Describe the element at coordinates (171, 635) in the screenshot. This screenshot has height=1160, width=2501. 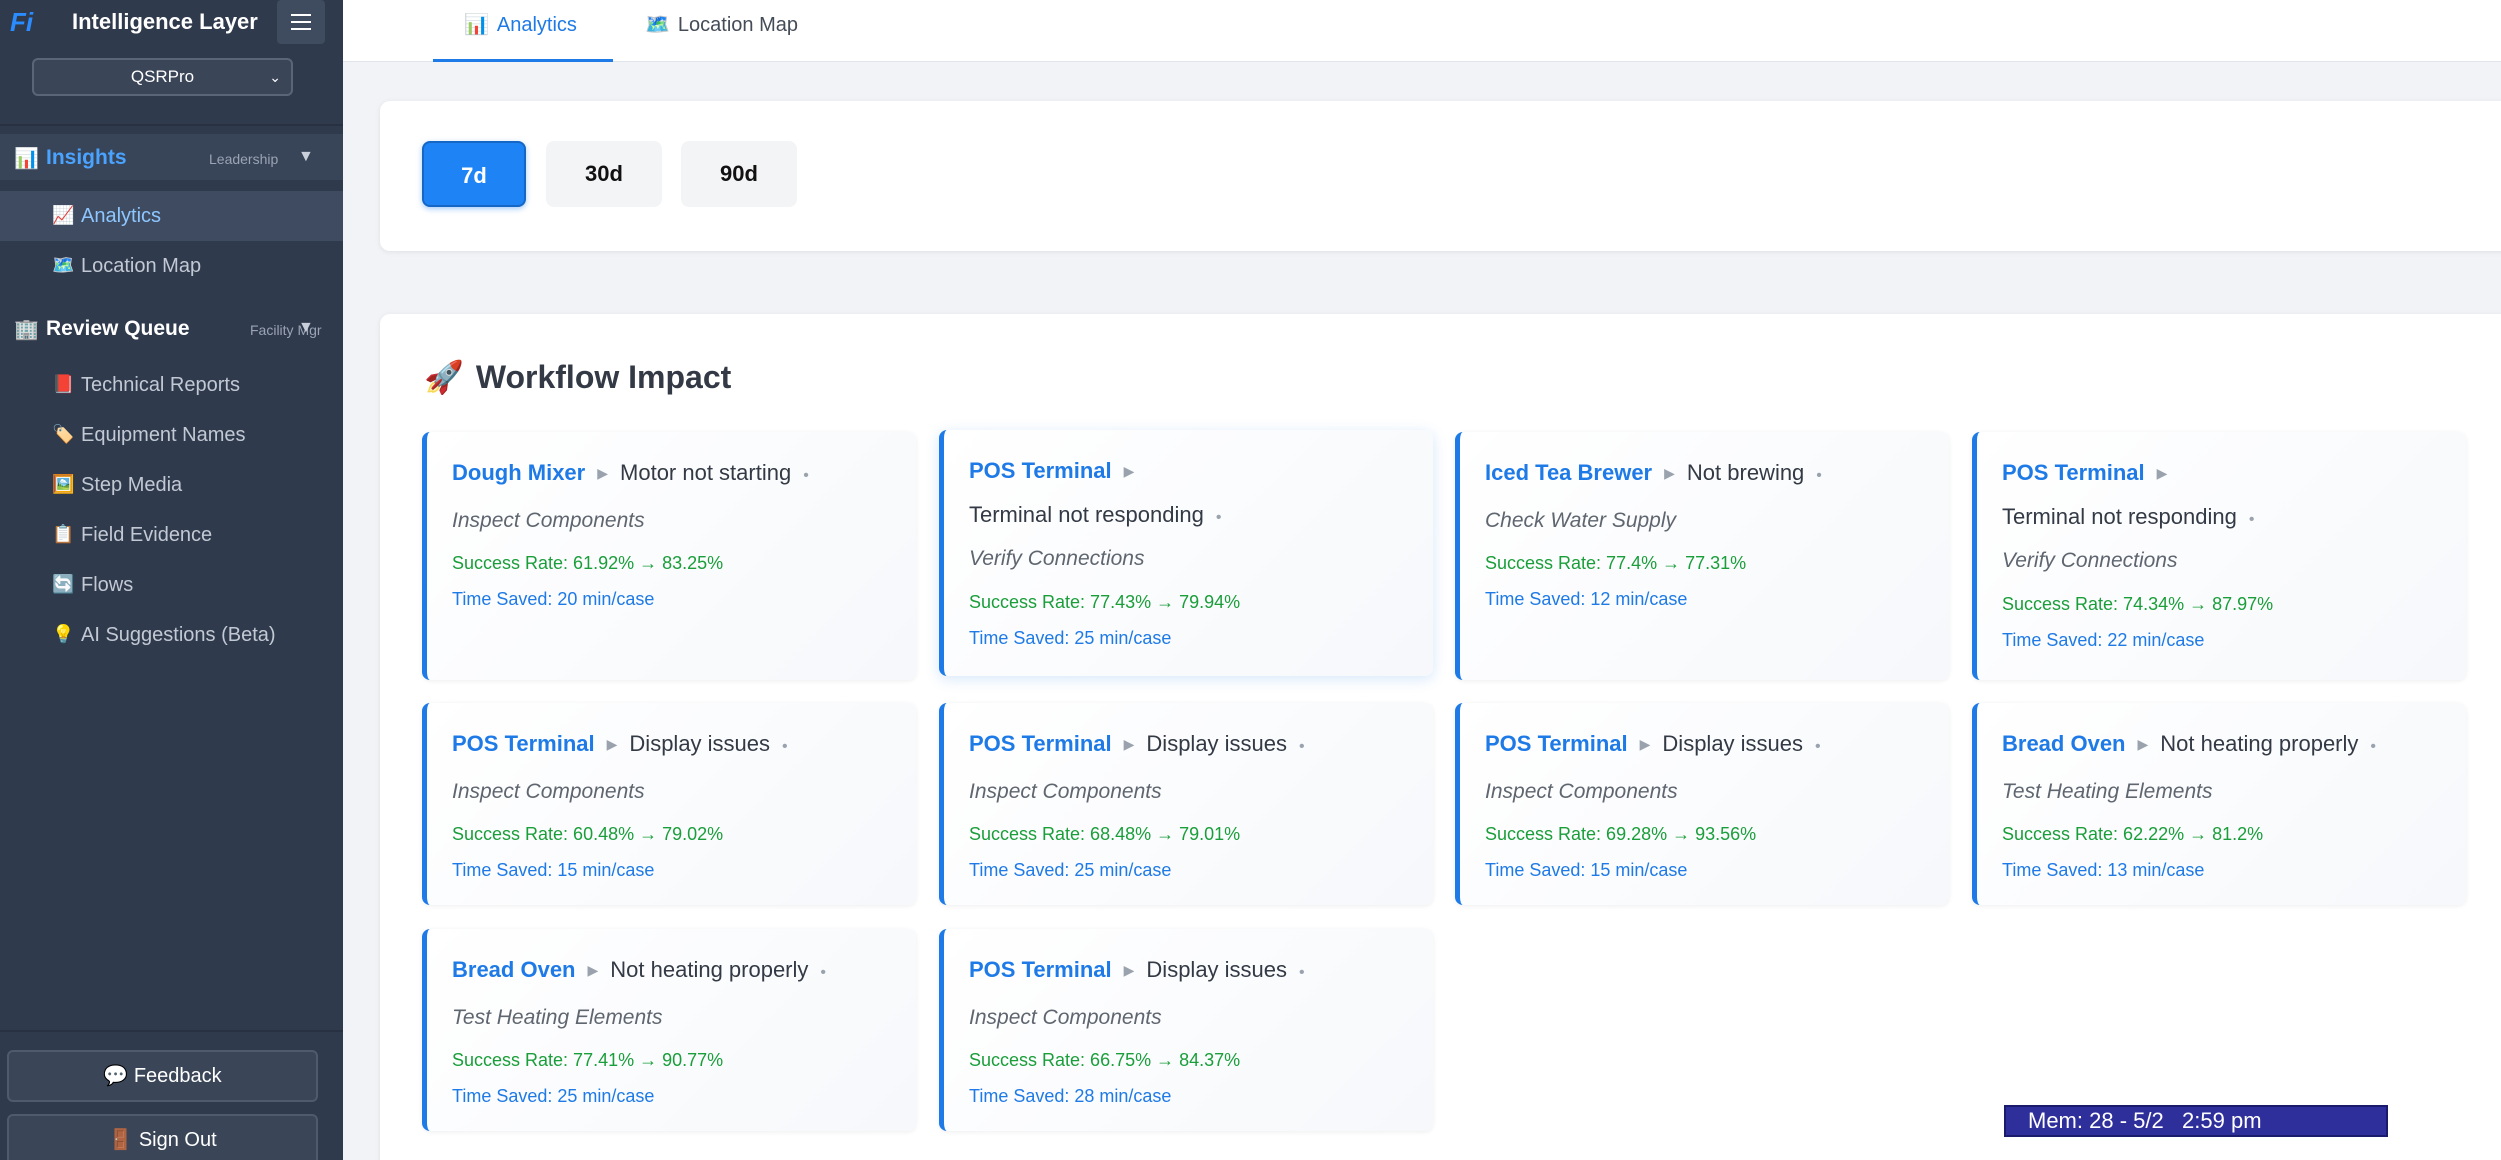
I see `sidebar-item-ai-suggestions: 💡 AI Suggestions (Beta)` at that location.